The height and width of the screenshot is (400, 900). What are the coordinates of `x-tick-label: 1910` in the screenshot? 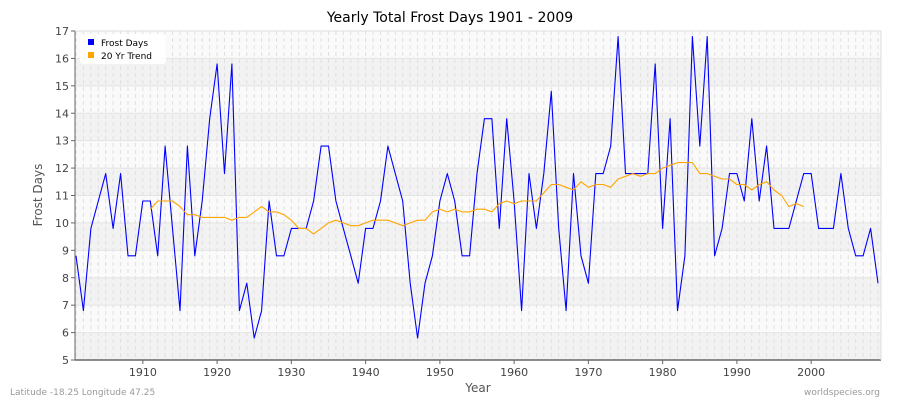 It's located at (143, 372).